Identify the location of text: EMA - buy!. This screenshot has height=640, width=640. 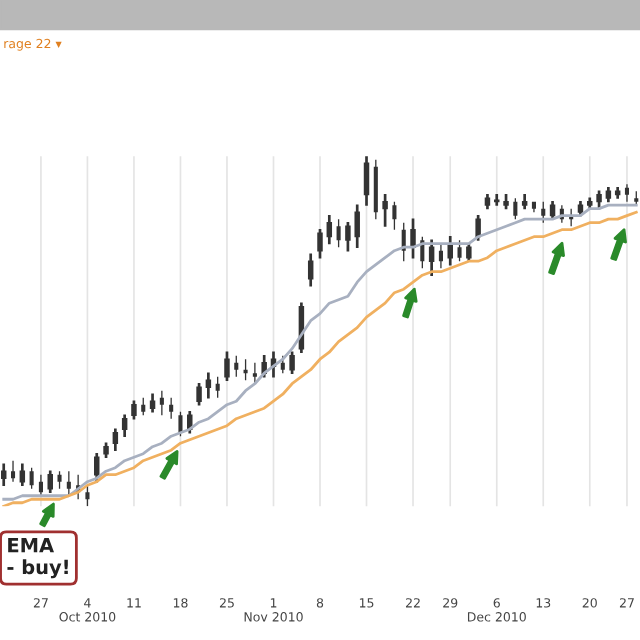
(37, 558).